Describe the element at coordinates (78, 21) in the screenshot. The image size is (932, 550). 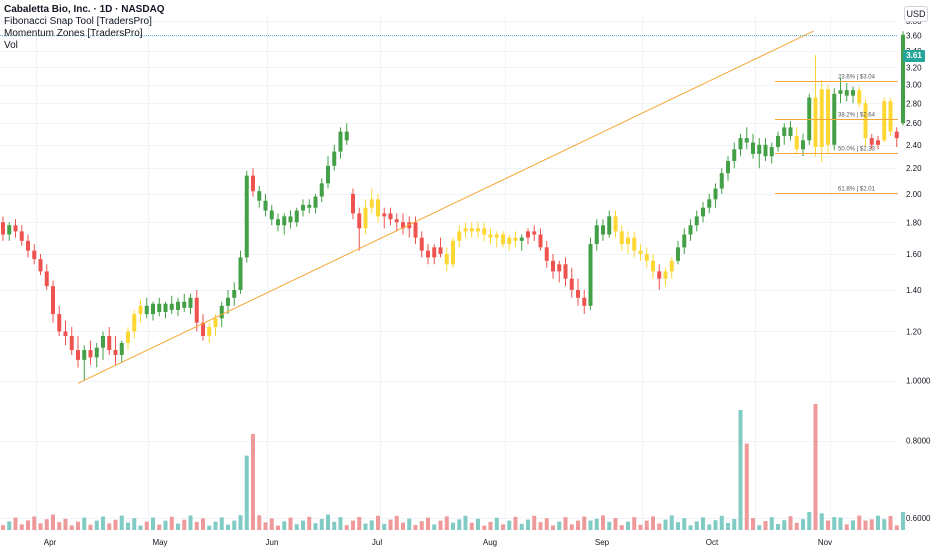
I see `indicator-fibonacci-label: Fibonacci Snap Tool [TradersPro]` at that location.